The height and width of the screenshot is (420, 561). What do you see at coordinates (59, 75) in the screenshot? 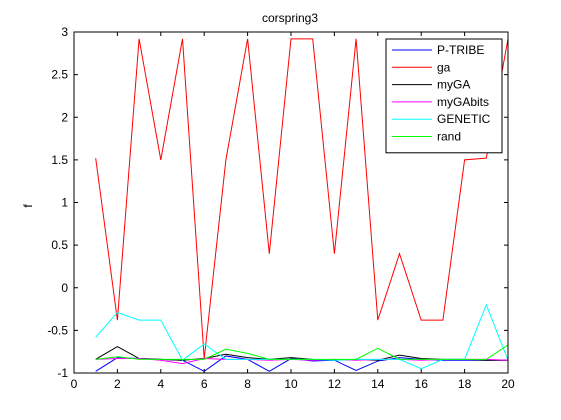
I see `y-tick-label: 2.5` at bounding box center [59, 75].